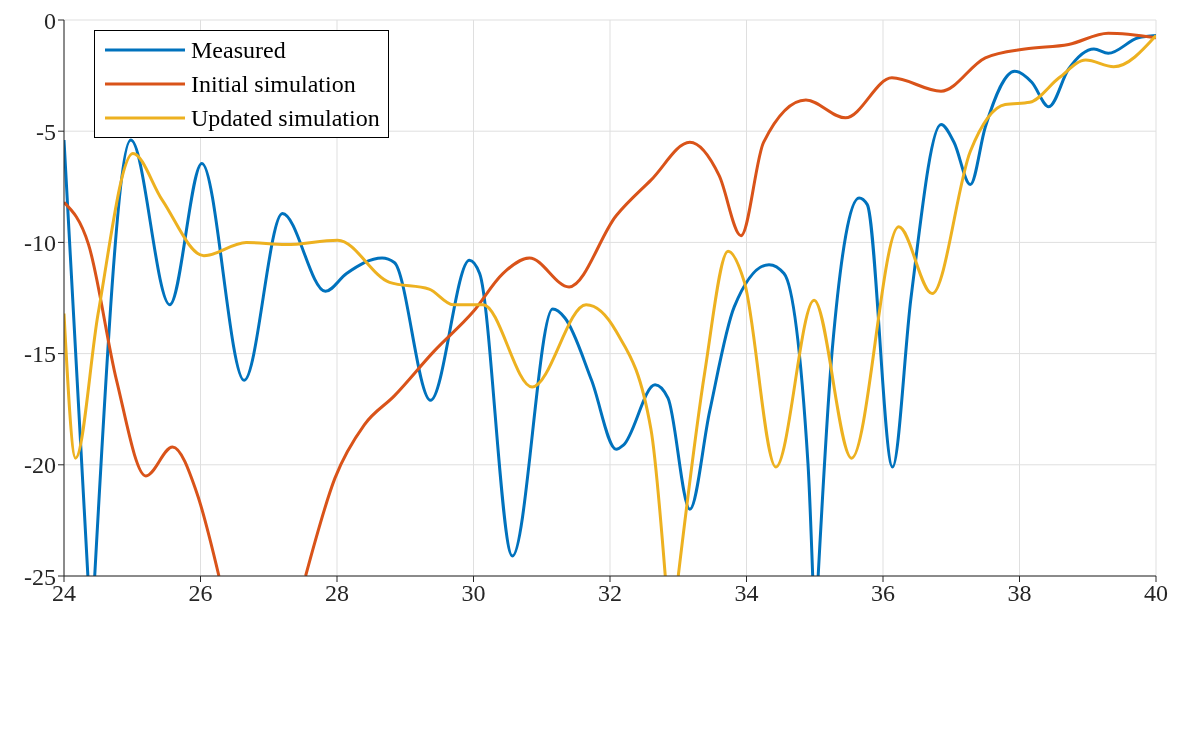  Describe the element at coordinates (337, 593) in the screenshot. I see `x-tick-label: 28` at that location.